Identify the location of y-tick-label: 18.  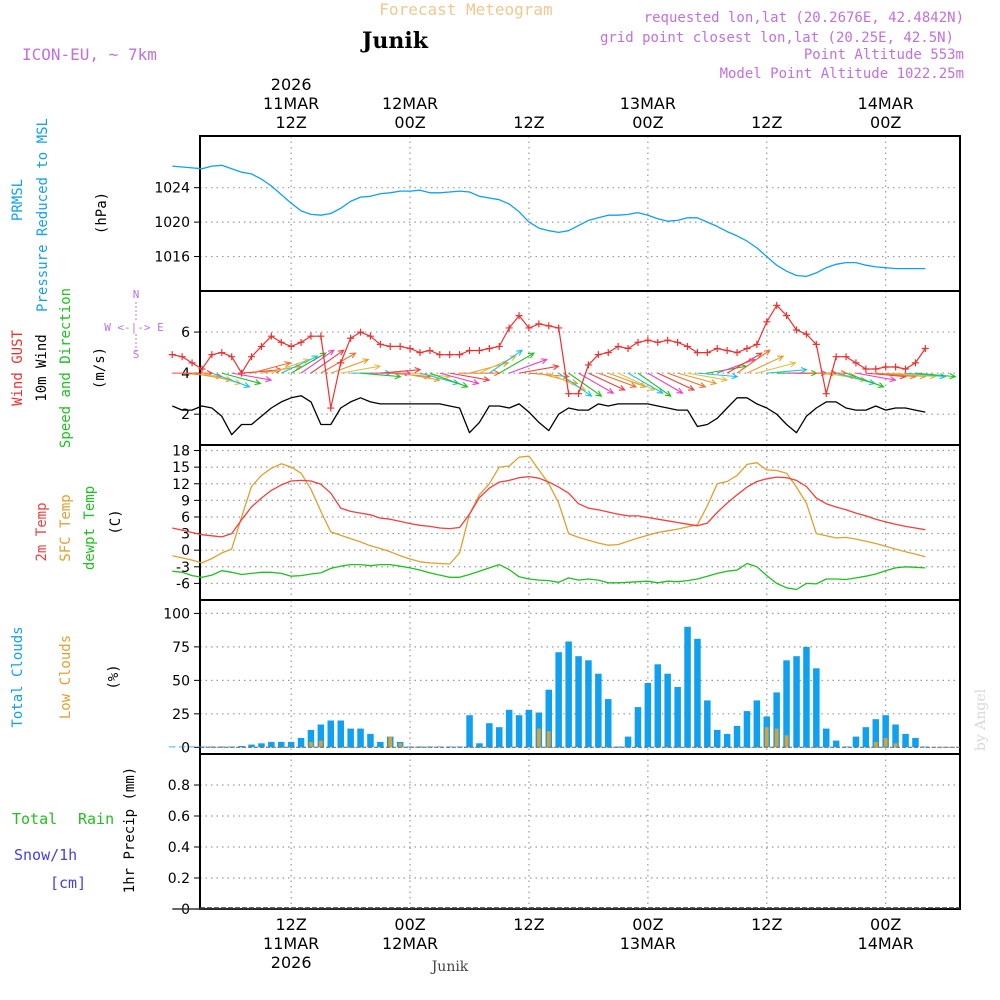
(181, 452).